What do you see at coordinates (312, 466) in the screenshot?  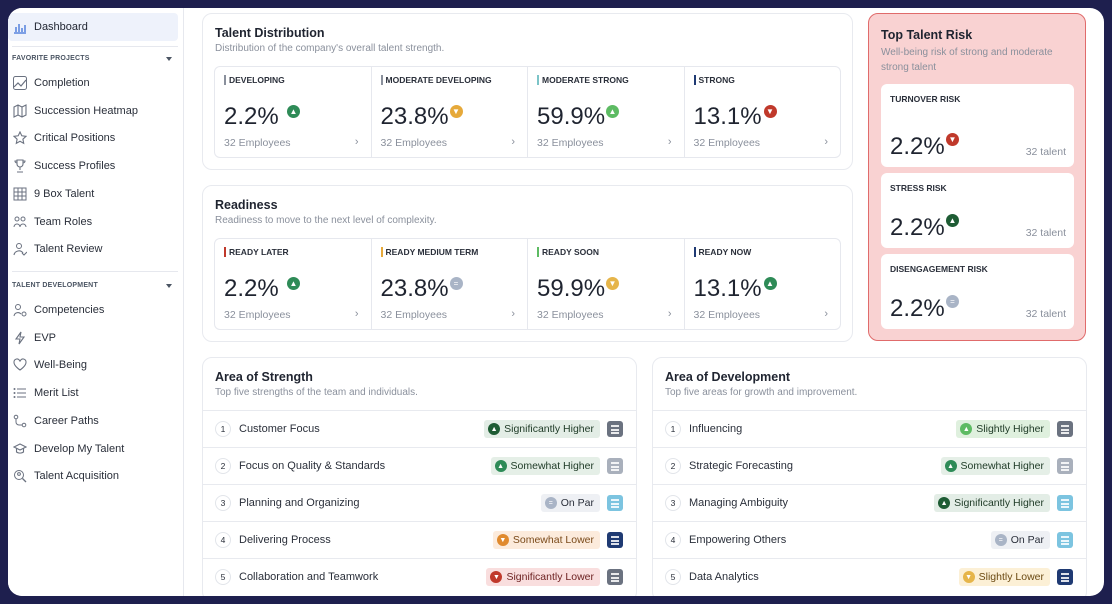 I see `item-name: Focus on Quality & Standards` at bounding box center [312, 466].